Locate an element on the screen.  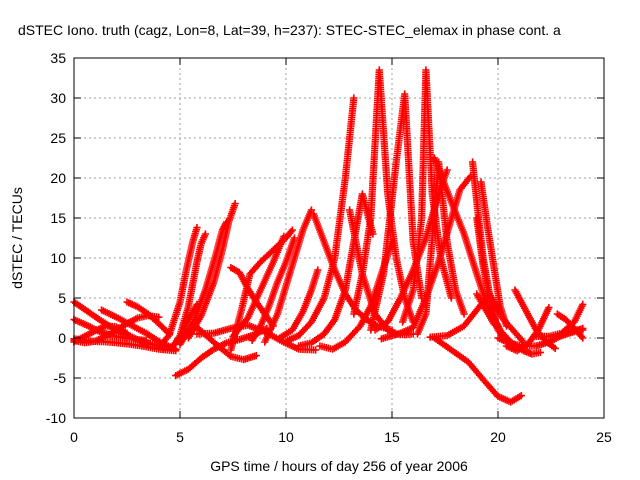
y-tick-label: -10 is located at coordinates (56, 418).